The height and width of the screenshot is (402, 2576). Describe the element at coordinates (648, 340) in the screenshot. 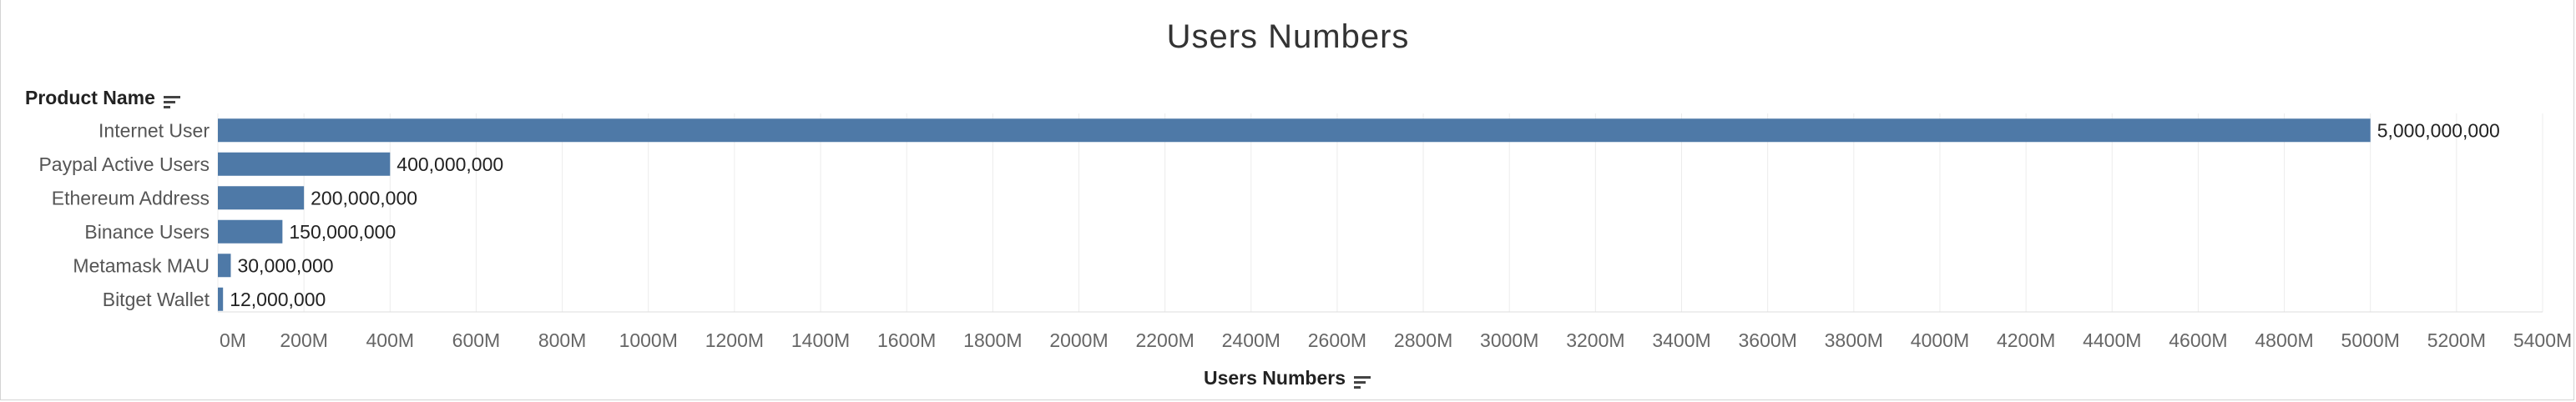

I see `x-tick-label: 1000M` at that location.